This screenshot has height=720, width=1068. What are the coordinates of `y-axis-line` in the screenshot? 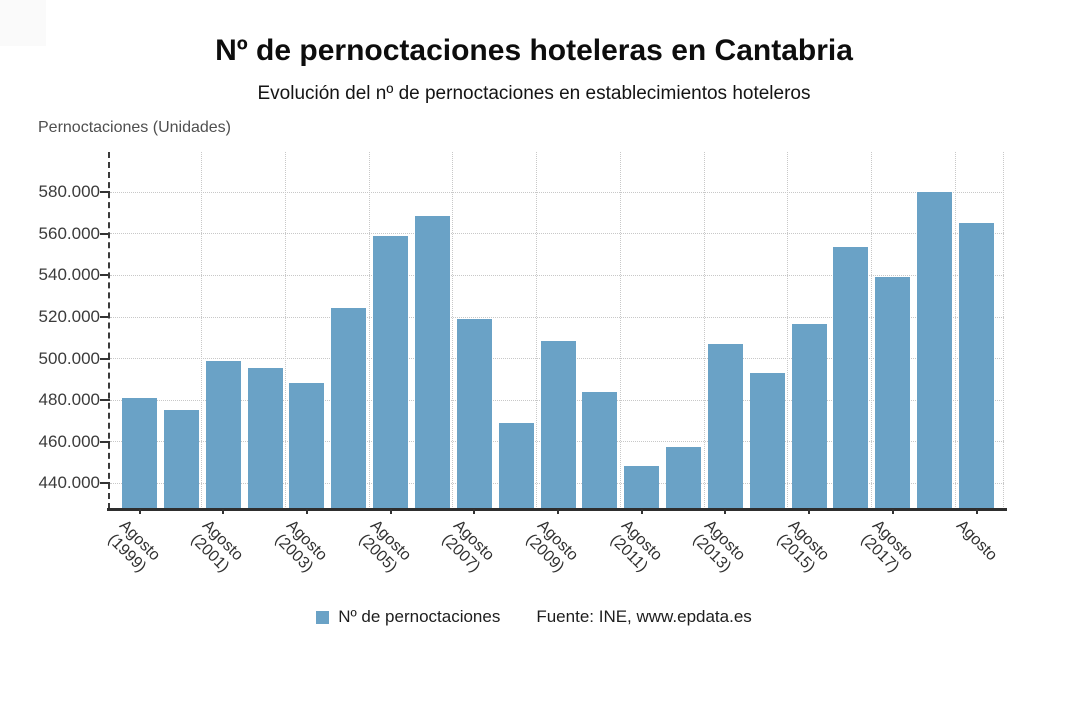 It's located at (109, 330).